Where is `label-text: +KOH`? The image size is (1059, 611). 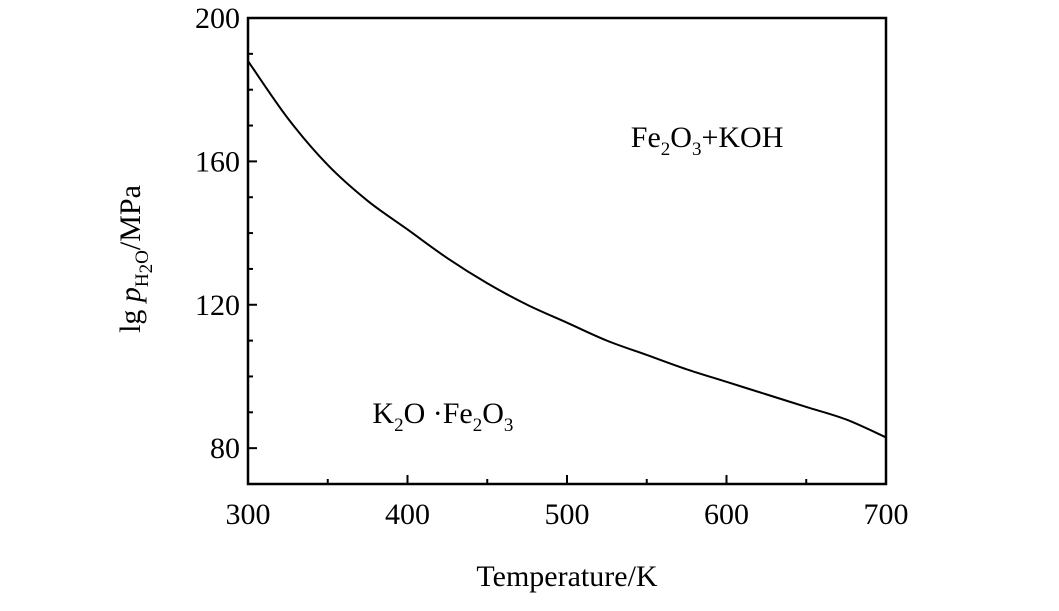 label-text: +KOH is located at coordinates (742, 137).